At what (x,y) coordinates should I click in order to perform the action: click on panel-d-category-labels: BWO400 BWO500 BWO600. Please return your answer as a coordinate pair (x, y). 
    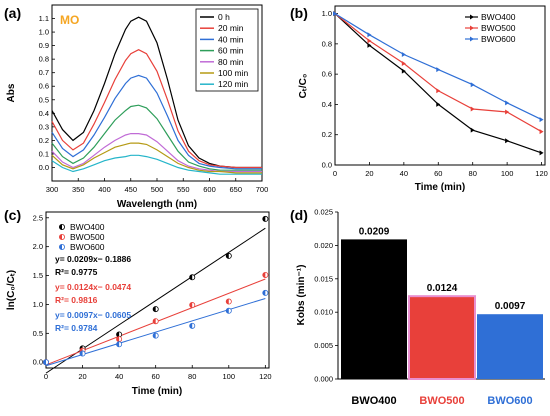
    Looking at the image, I should click on (441, 401).